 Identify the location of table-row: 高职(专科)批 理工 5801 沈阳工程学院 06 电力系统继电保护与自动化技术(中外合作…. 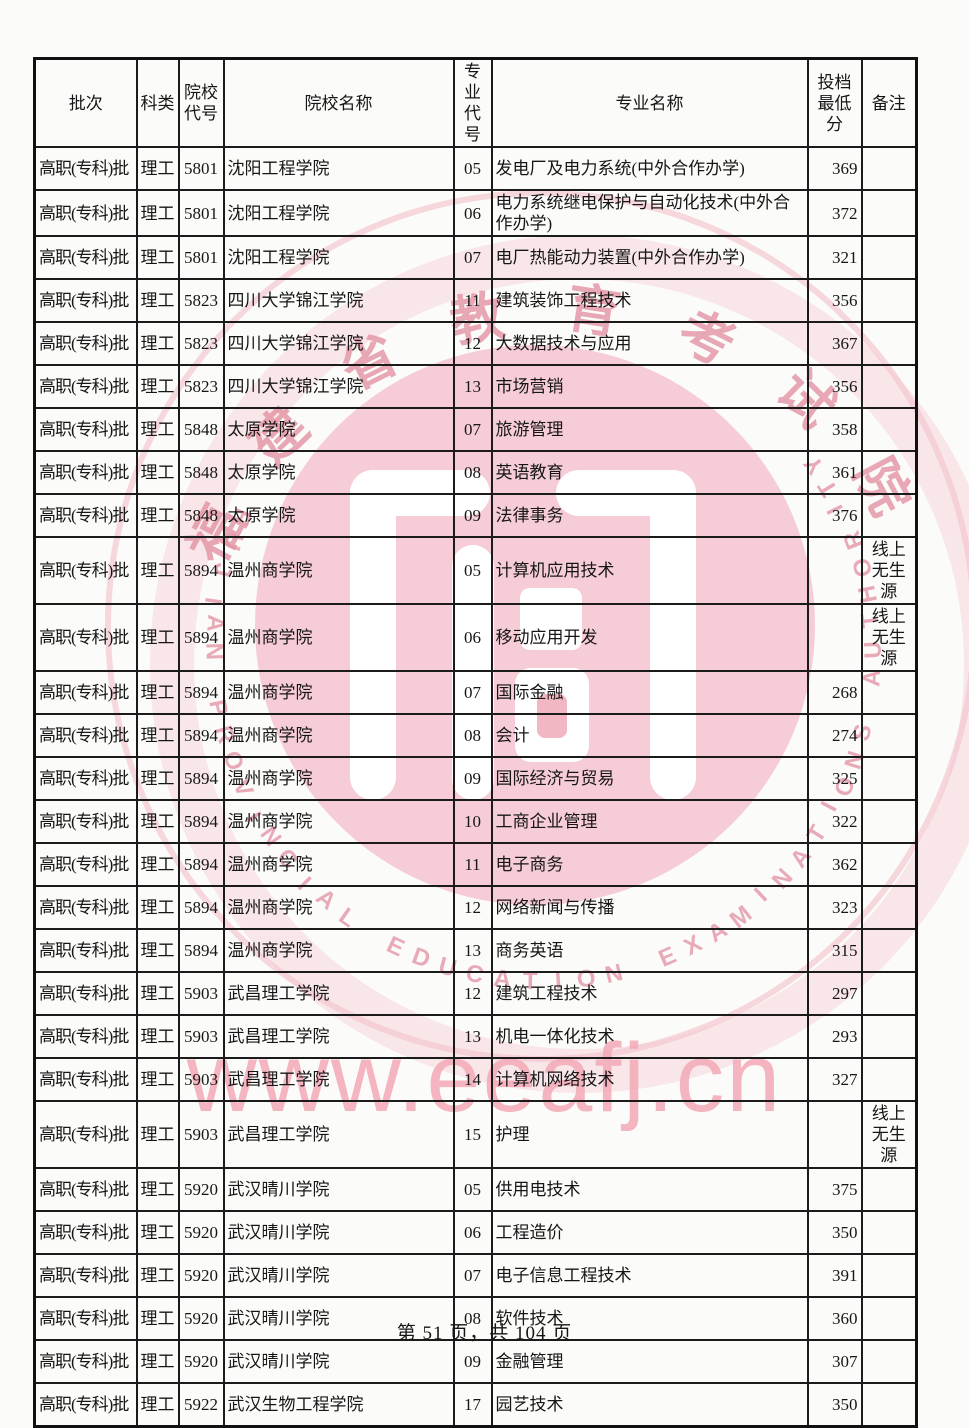
(475, 213).